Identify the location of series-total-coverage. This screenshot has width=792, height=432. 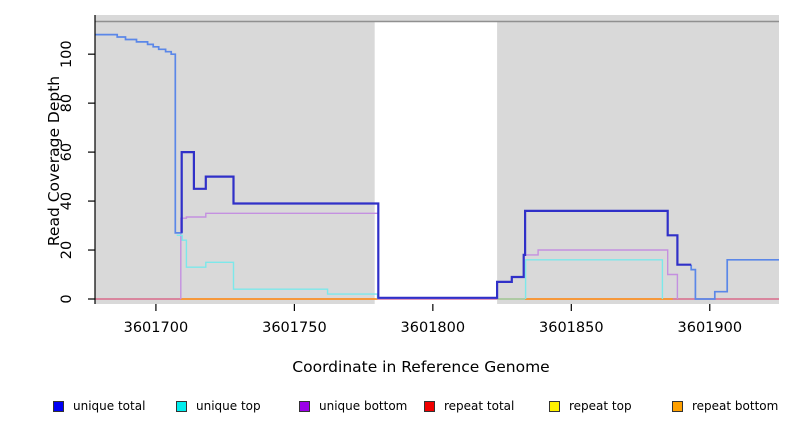
(139, 133).